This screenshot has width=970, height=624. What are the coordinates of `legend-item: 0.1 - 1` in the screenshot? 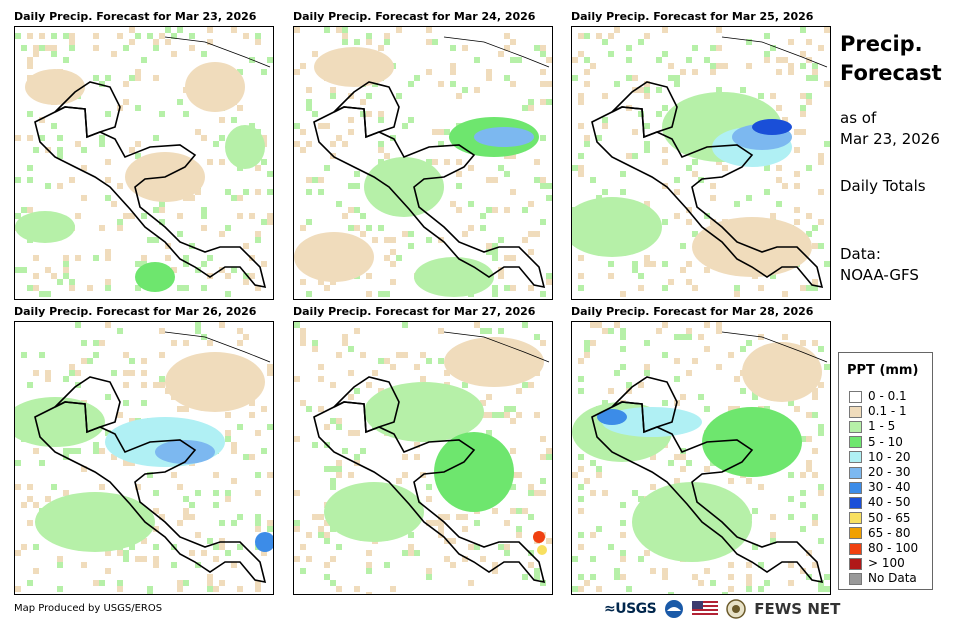 It's located at (878, 411).